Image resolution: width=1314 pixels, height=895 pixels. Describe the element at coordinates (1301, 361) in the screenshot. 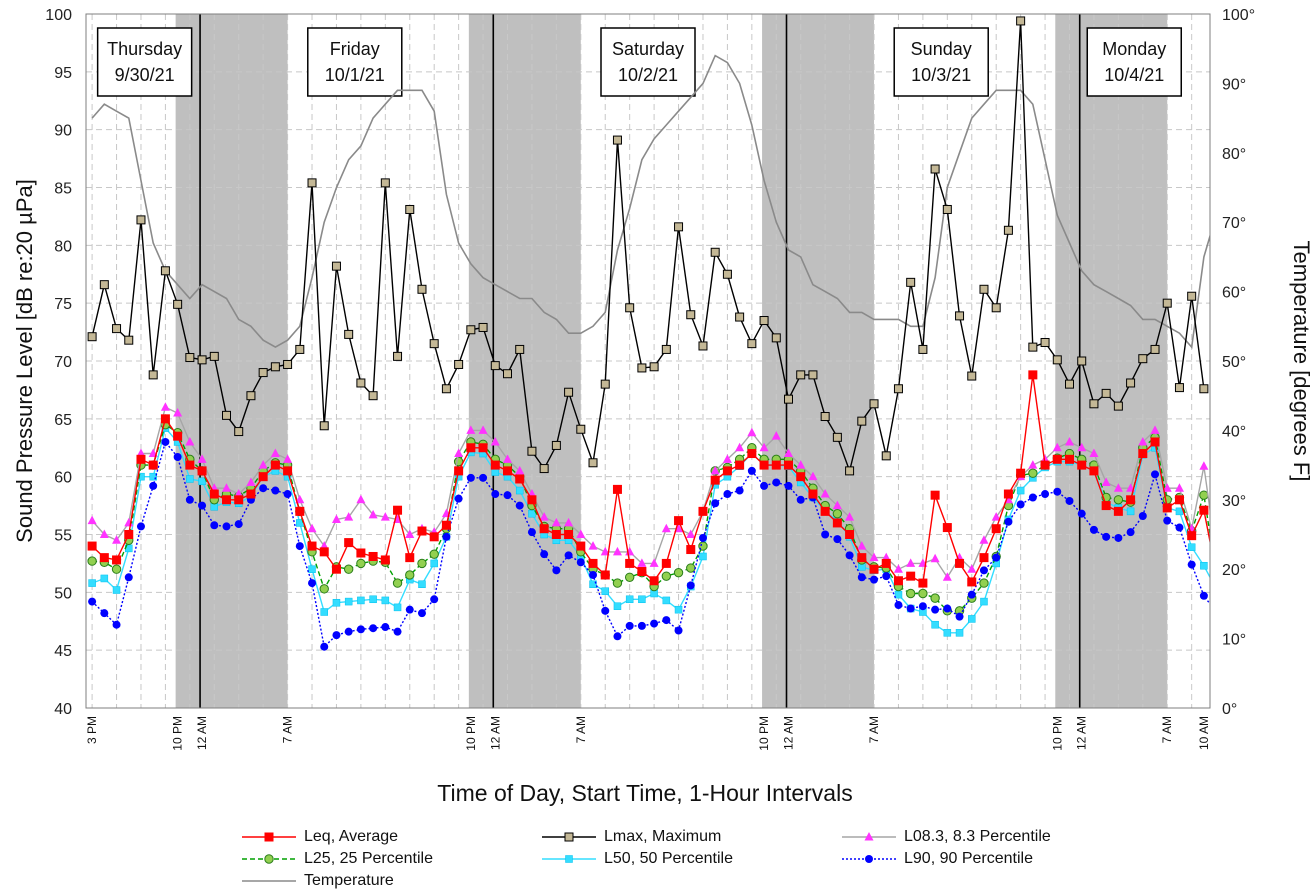

I see `y2-axis-title: Temperature [degrees F]` at that location.